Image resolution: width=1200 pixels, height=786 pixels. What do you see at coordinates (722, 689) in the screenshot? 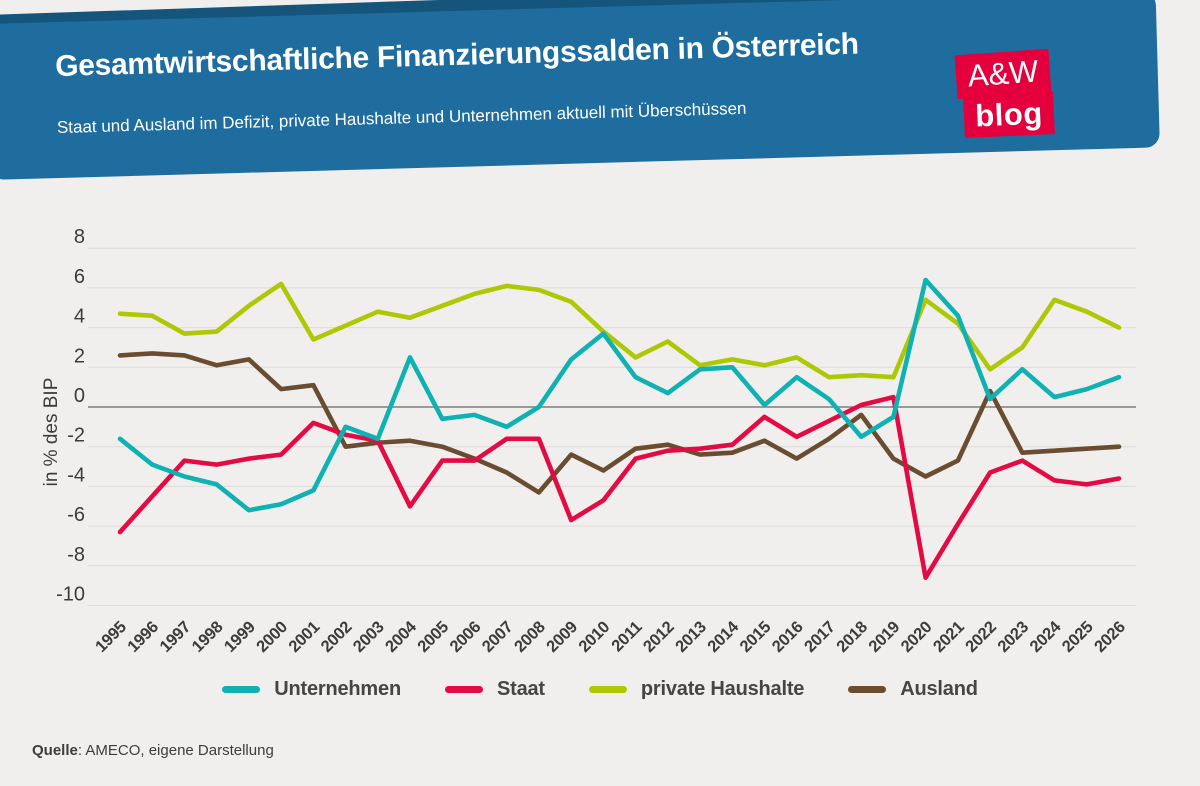
I see `legend-label-haushalte: private Haushalte` at bounding box center [722, 689].